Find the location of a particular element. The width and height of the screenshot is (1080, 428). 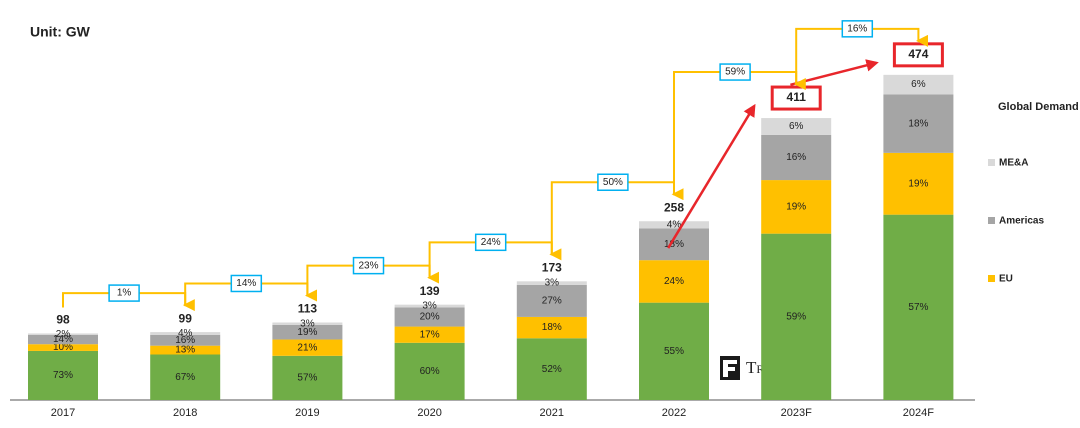

x-tick-label: 2022 is located at coordinates (674, 413).